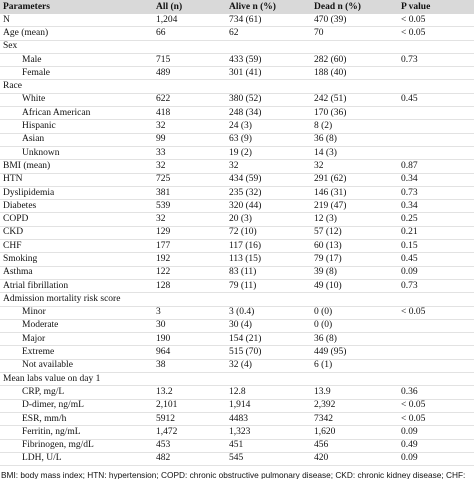 This screenshot has width=474, height=479. What do you see at coordinates (268, 459) in the screenshot?
I see `cell: 545` at bounding box center [268, 459].